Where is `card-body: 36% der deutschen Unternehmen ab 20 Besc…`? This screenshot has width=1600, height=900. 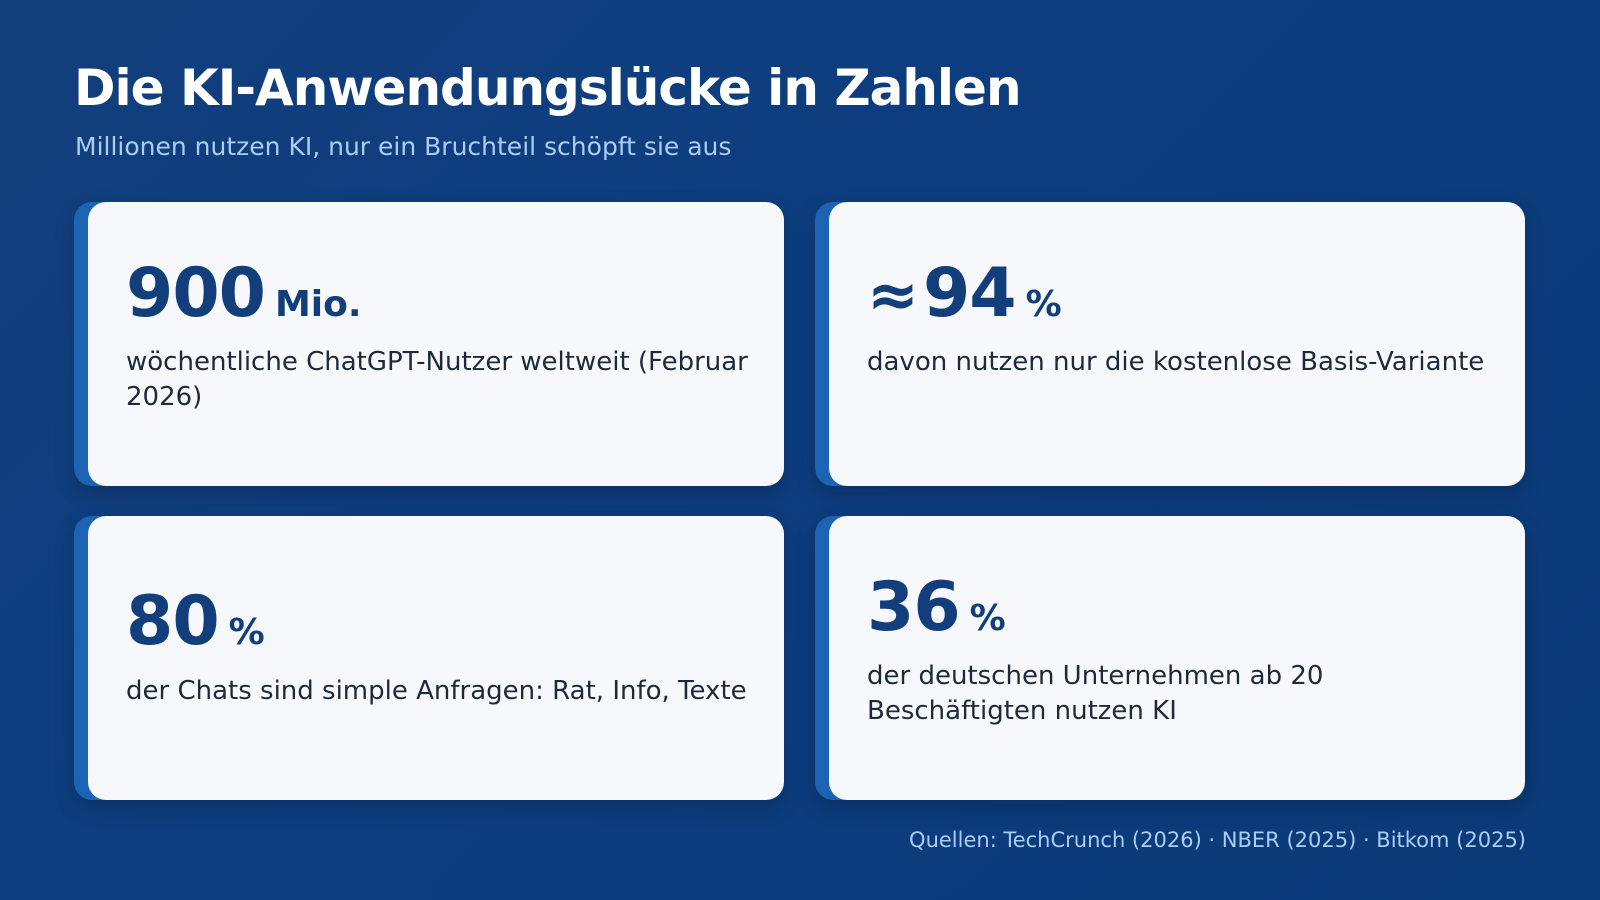
card-body: 36% der deutschen Unternehmen ab 20 Besc… is located at coordinates (1177, 658).